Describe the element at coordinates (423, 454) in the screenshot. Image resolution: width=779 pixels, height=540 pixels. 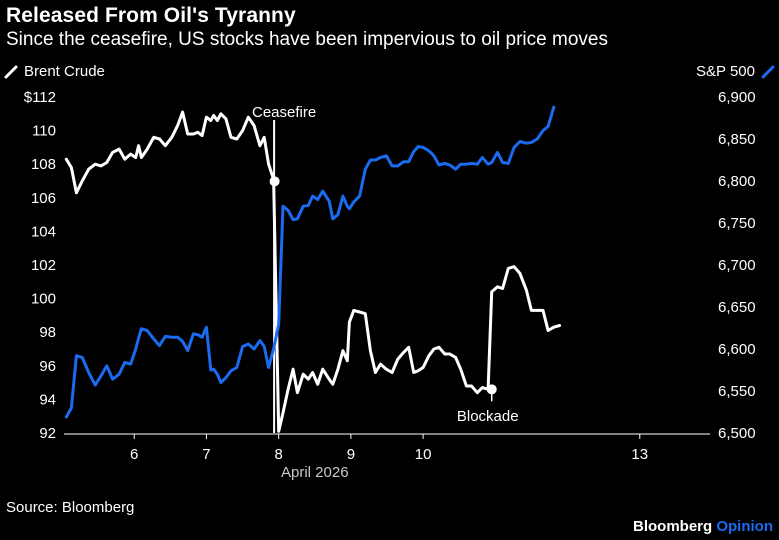
I see `x-axis-tick-label: 10` at that location.